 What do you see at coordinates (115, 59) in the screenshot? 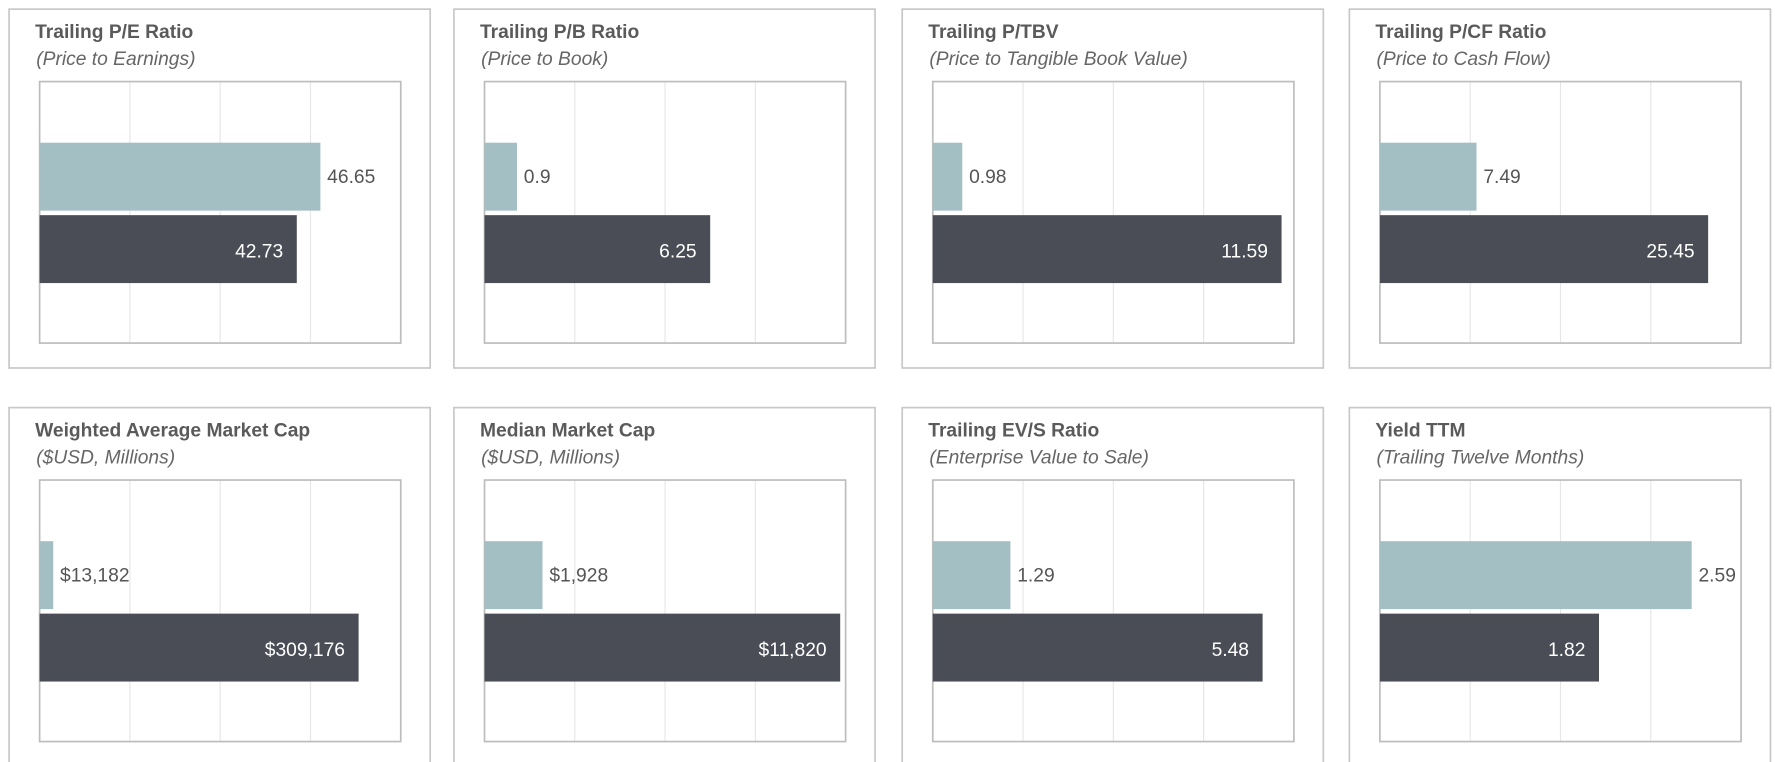
I see `chart-subtitle: (Price to Earnings)` at bounding box center [115, 59].